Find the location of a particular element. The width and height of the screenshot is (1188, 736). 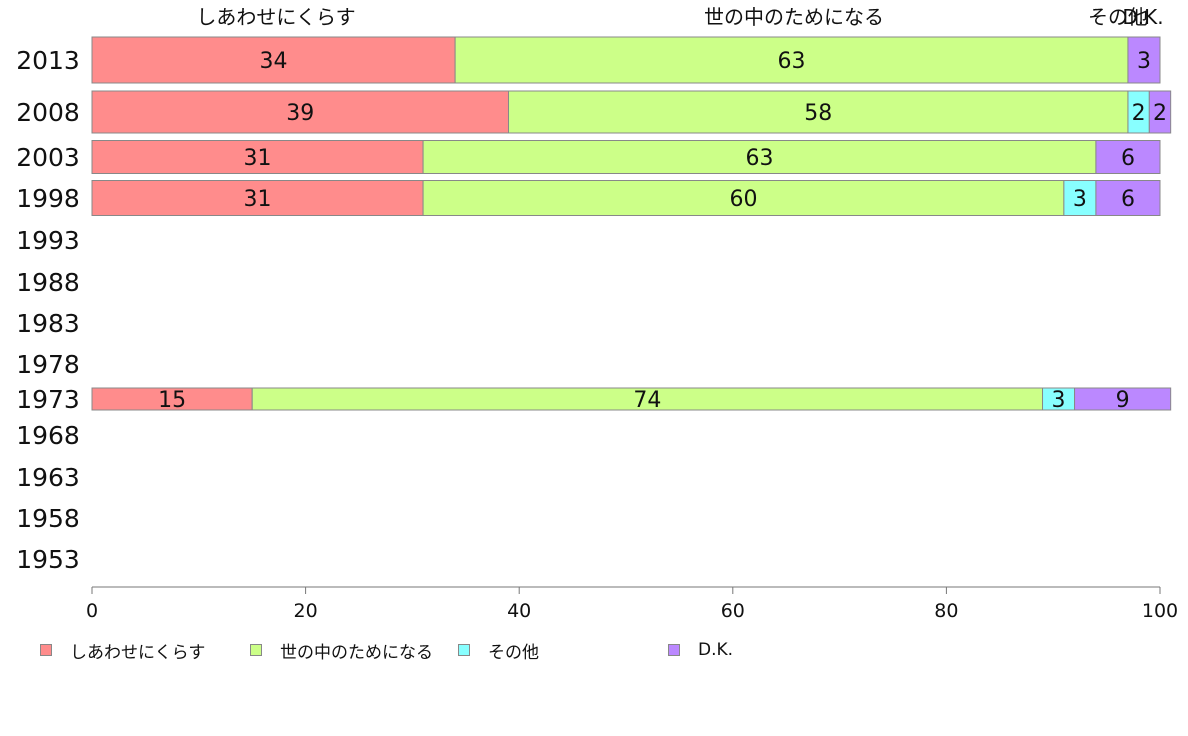

top-series-label: D.K. is located at coordinates (1142, 17).